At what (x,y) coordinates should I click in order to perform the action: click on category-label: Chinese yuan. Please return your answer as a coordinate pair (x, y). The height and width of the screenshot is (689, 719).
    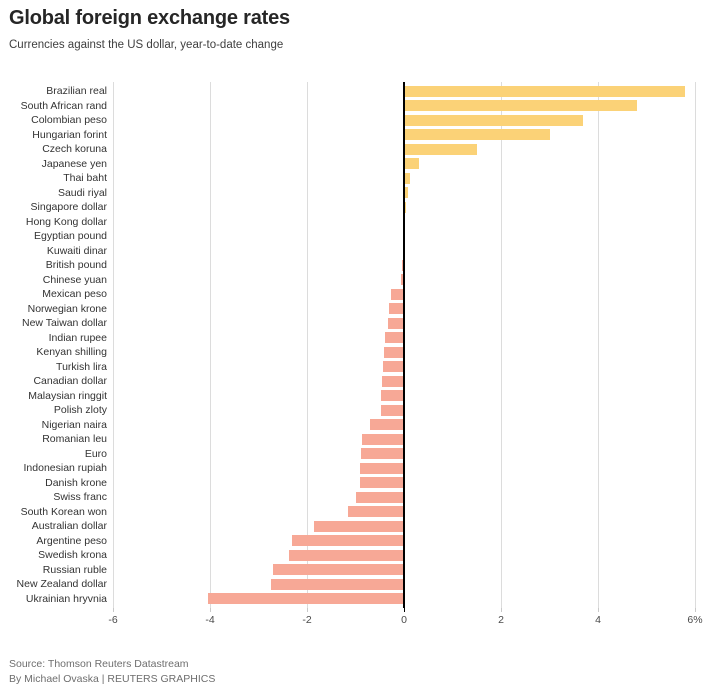
    Looking at the image, I should click on (74, 279).